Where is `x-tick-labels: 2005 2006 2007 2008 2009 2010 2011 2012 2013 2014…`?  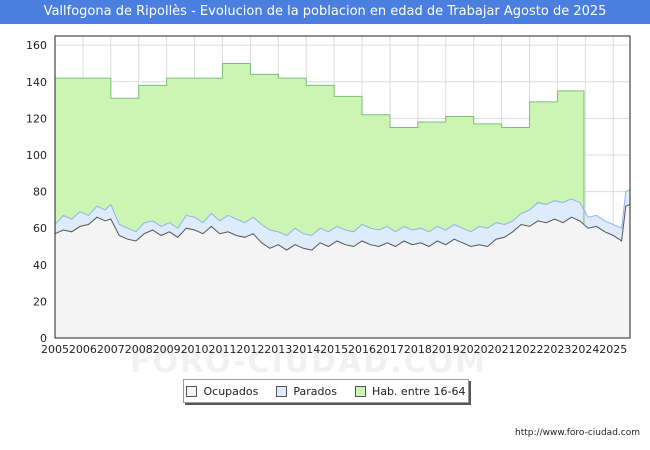 x-tick-labels: 2005 2006 2007 2008 2009 2010 2011 2012 2013 2014… is located at coordinates (334, 349).